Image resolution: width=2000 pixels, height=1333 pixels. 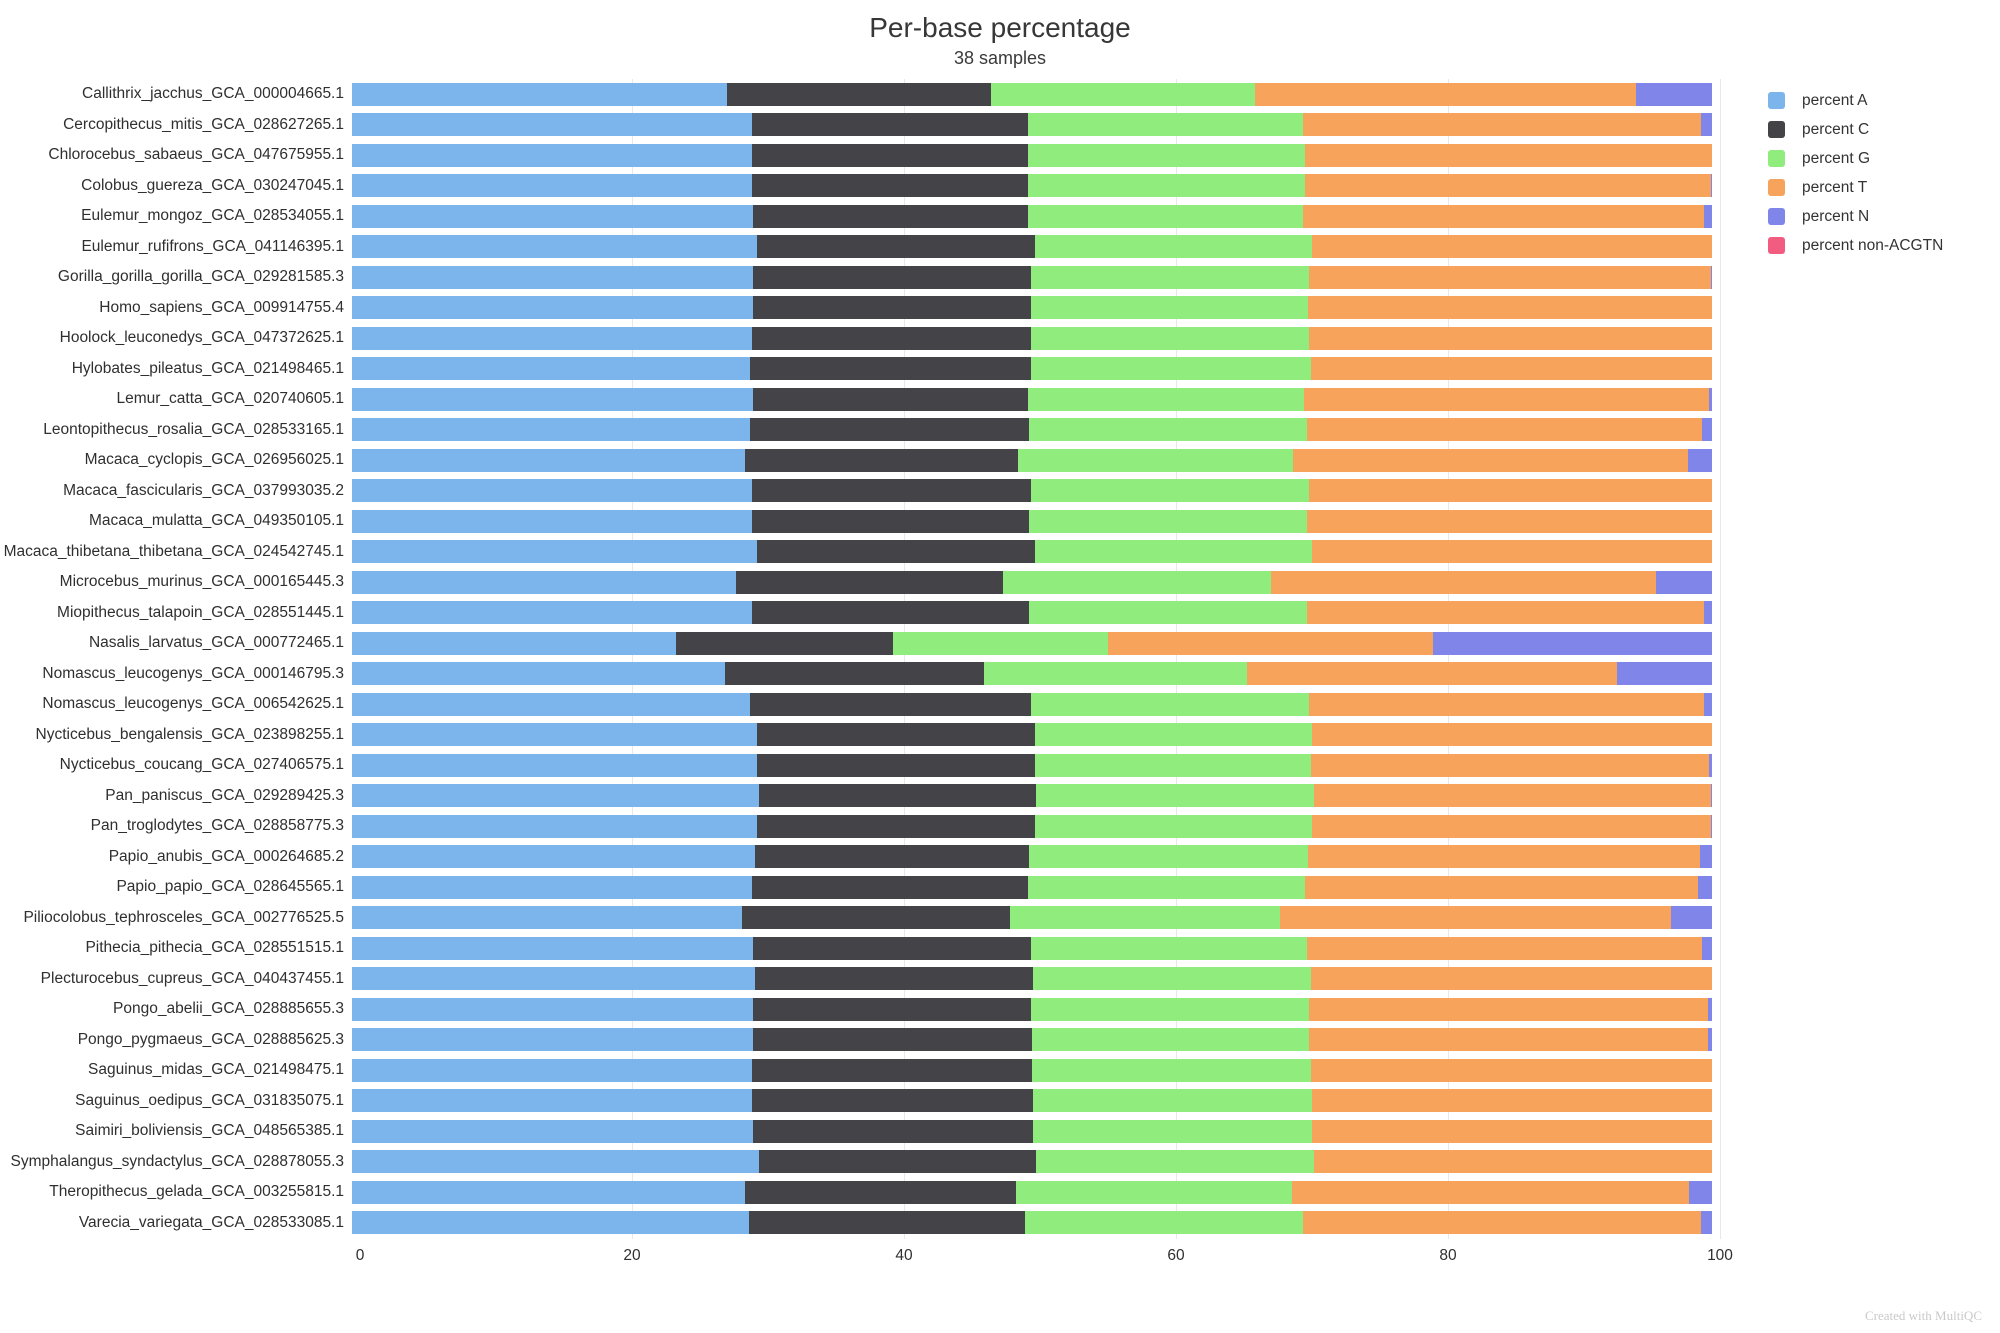 I want to click on legend-item: percent N, so click(x=1855, y=216).